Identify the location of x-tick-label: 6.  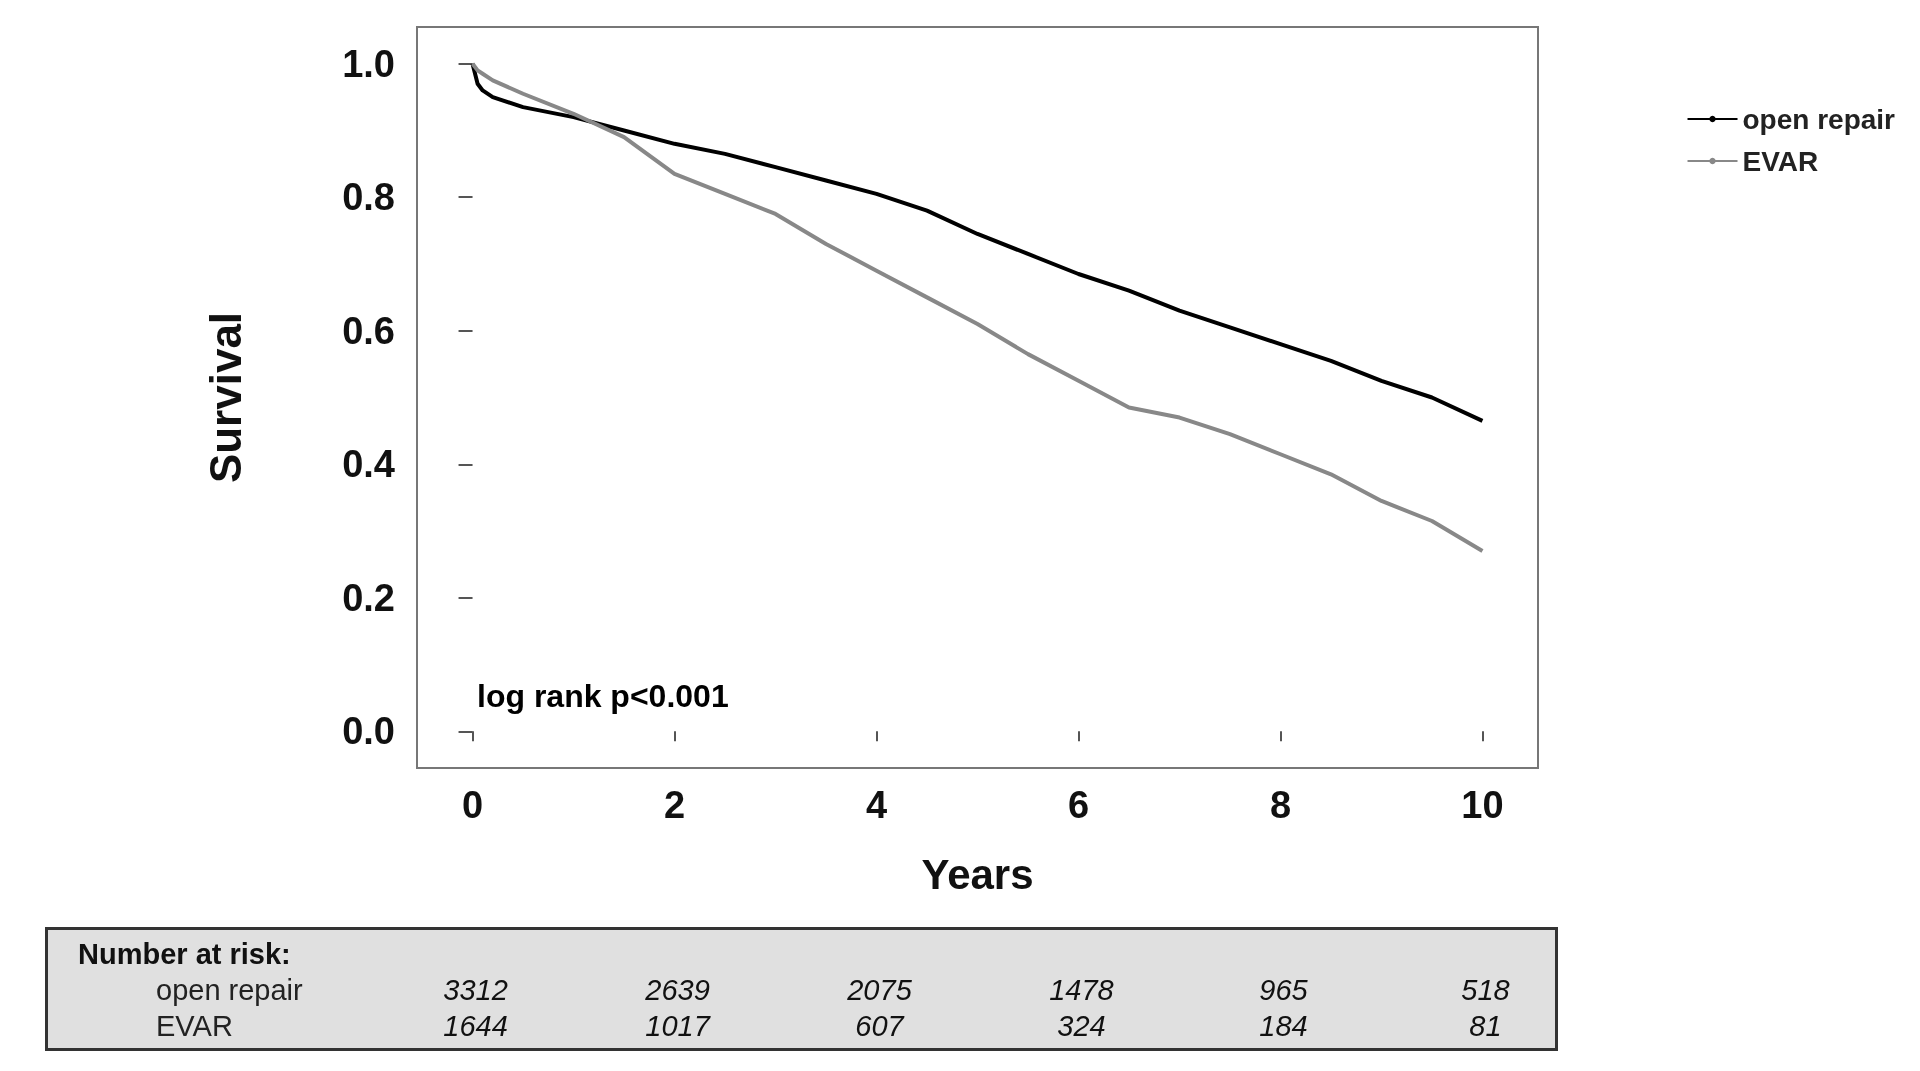
(1078, 805).